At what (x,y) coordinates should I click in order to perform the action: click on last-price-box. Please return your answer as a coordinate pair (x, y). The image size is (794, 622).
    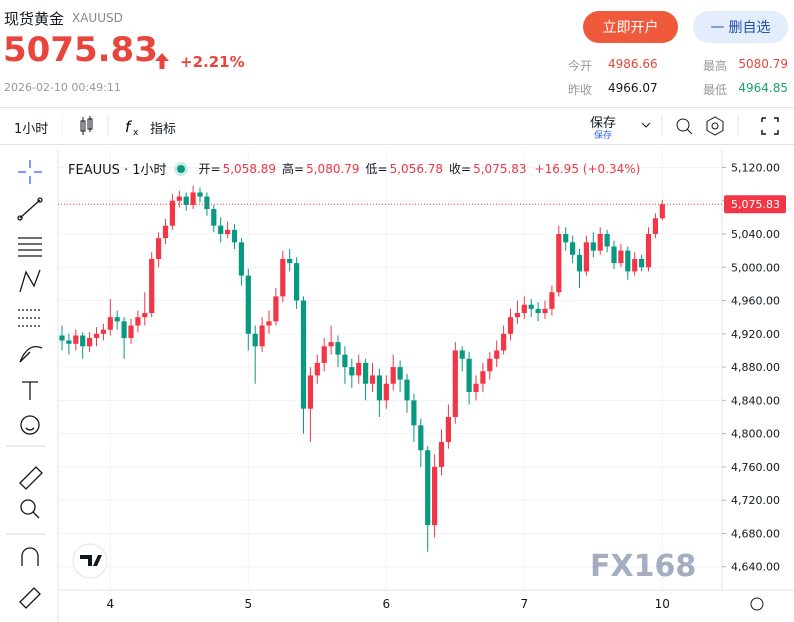
    Looking at the image, I should click on (755, 204).